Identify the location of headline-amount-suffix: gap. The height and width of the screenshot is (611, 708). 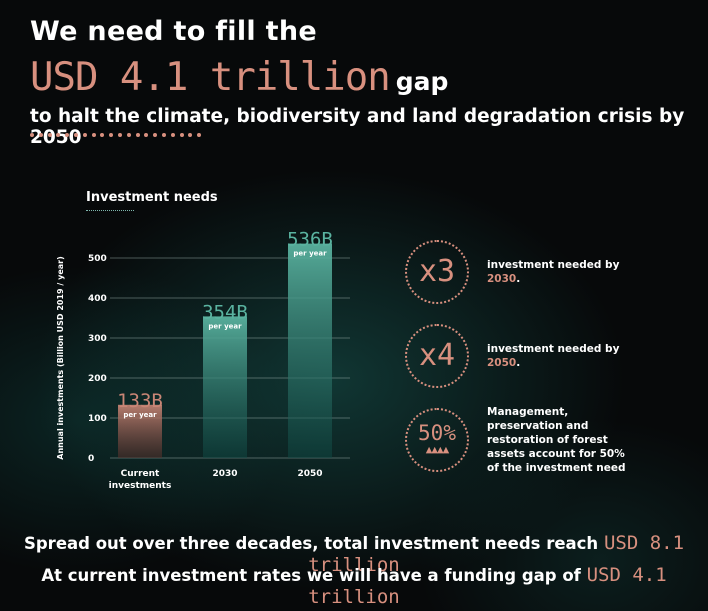
(422, 81).